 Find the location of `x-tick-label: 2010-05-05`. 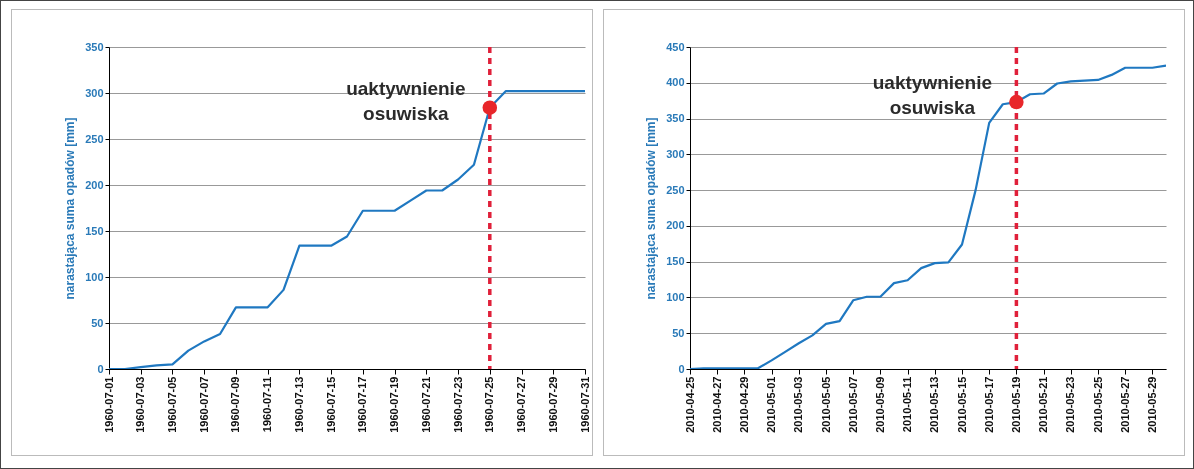

x-tick-label: 2010-05-05 is located at coordinates (825, 404).